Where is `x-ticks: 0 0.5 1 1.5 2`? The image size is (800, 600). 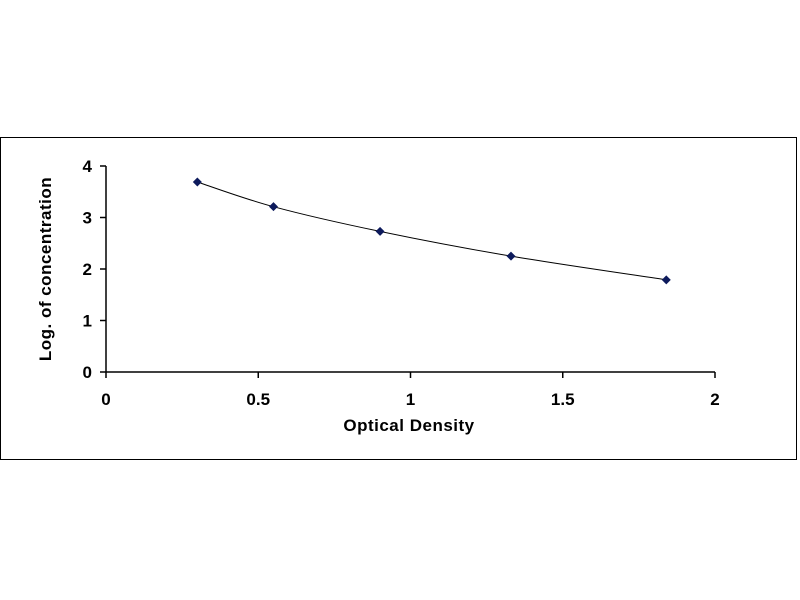 x-ticks: 0 0.5 1 1.5 2 is located at coordinates (410, 390).